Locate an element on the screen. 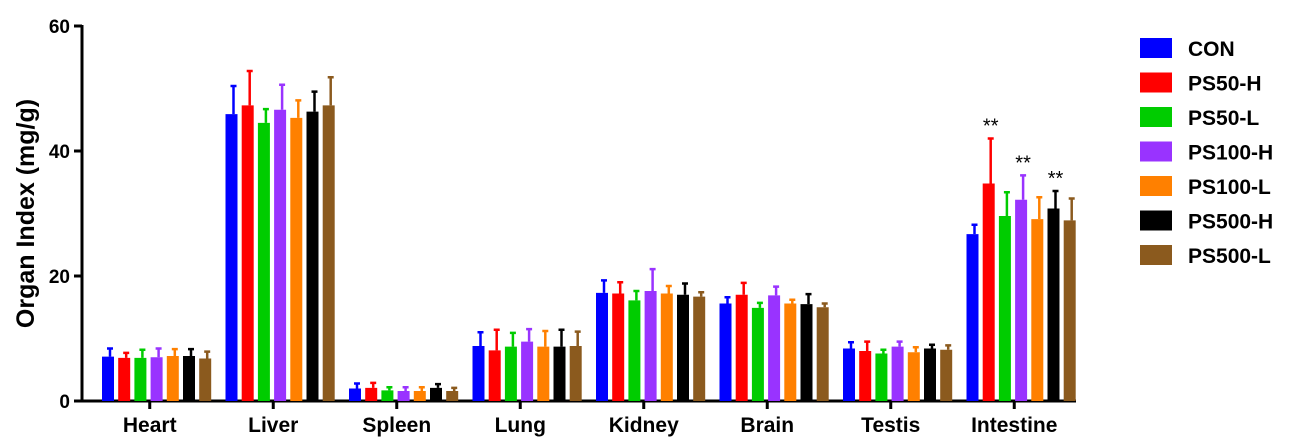 This screenshot has width=1297, height=437. bar-ps50-h-intestine is located at coordinates (988, 292).